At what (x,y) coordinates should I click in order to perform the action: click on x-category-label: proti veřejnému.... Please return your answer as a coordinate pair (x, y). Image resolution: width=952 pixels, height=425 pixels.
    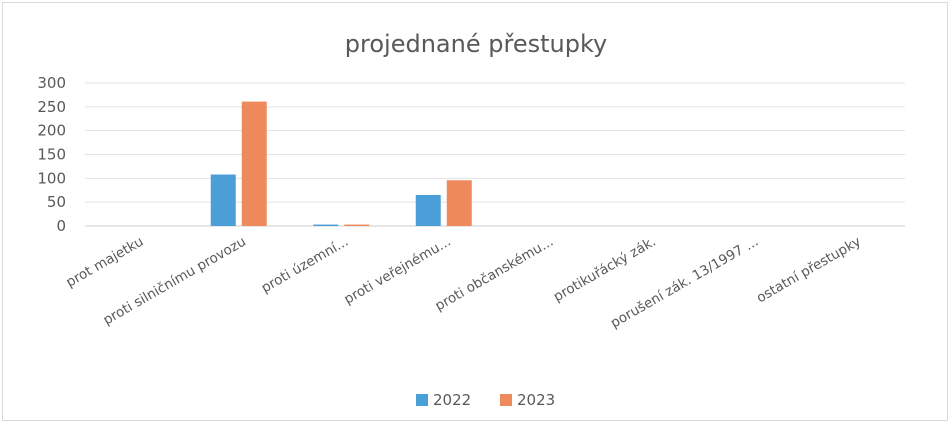
    Looking at the image, I should click on (397, 271).